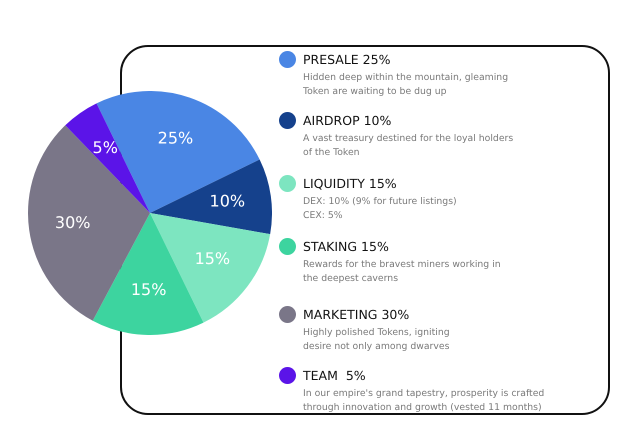  Describe the element at coordinates (228, 200) in the screenshot. I see `data-label: 10%` at that location.